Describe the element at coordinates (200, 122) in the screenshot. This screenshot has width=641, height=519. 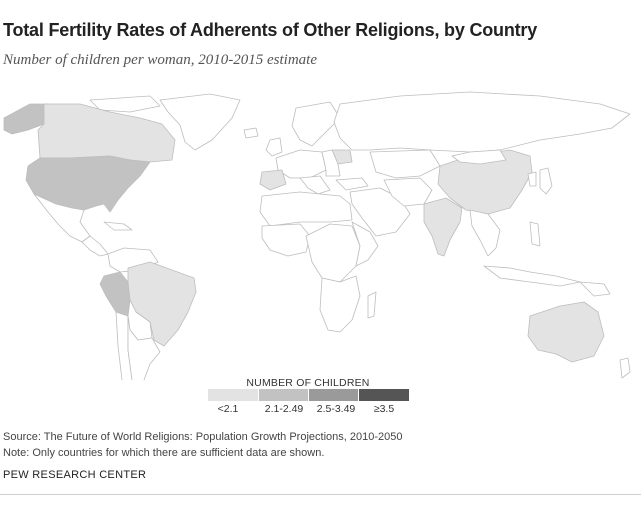
I see `greenland` at that location.